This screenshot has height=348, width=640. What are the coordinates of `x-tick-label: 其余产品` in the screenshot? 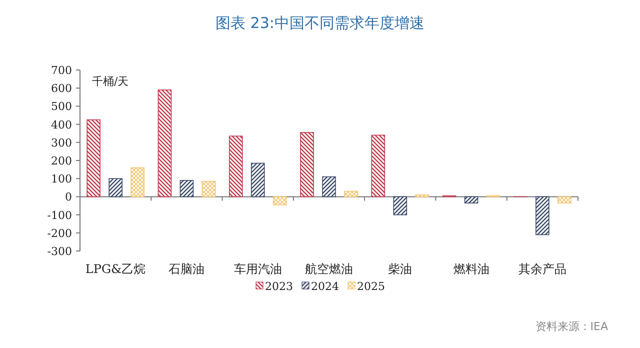 It's located at (542, 269).